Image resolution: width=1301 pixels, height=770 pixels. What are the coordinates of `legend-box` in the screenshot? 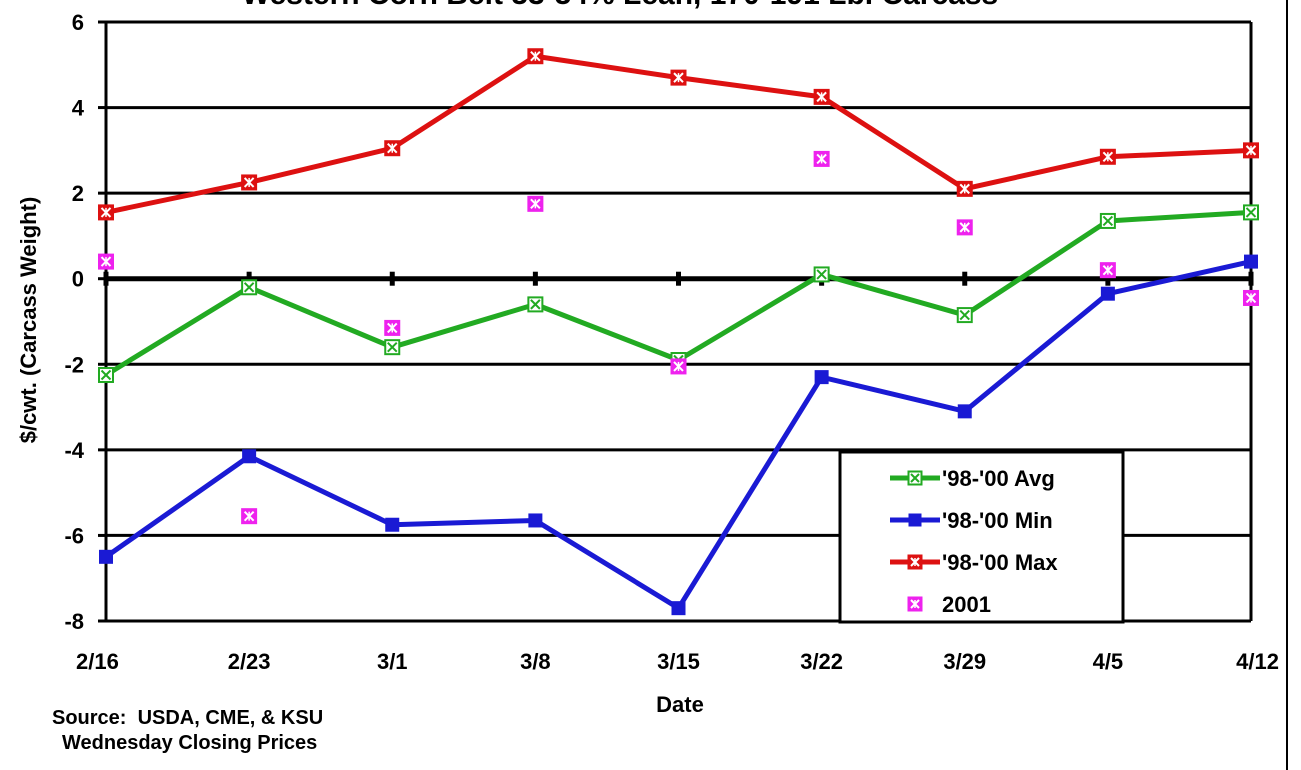 It's located at (981, 537).